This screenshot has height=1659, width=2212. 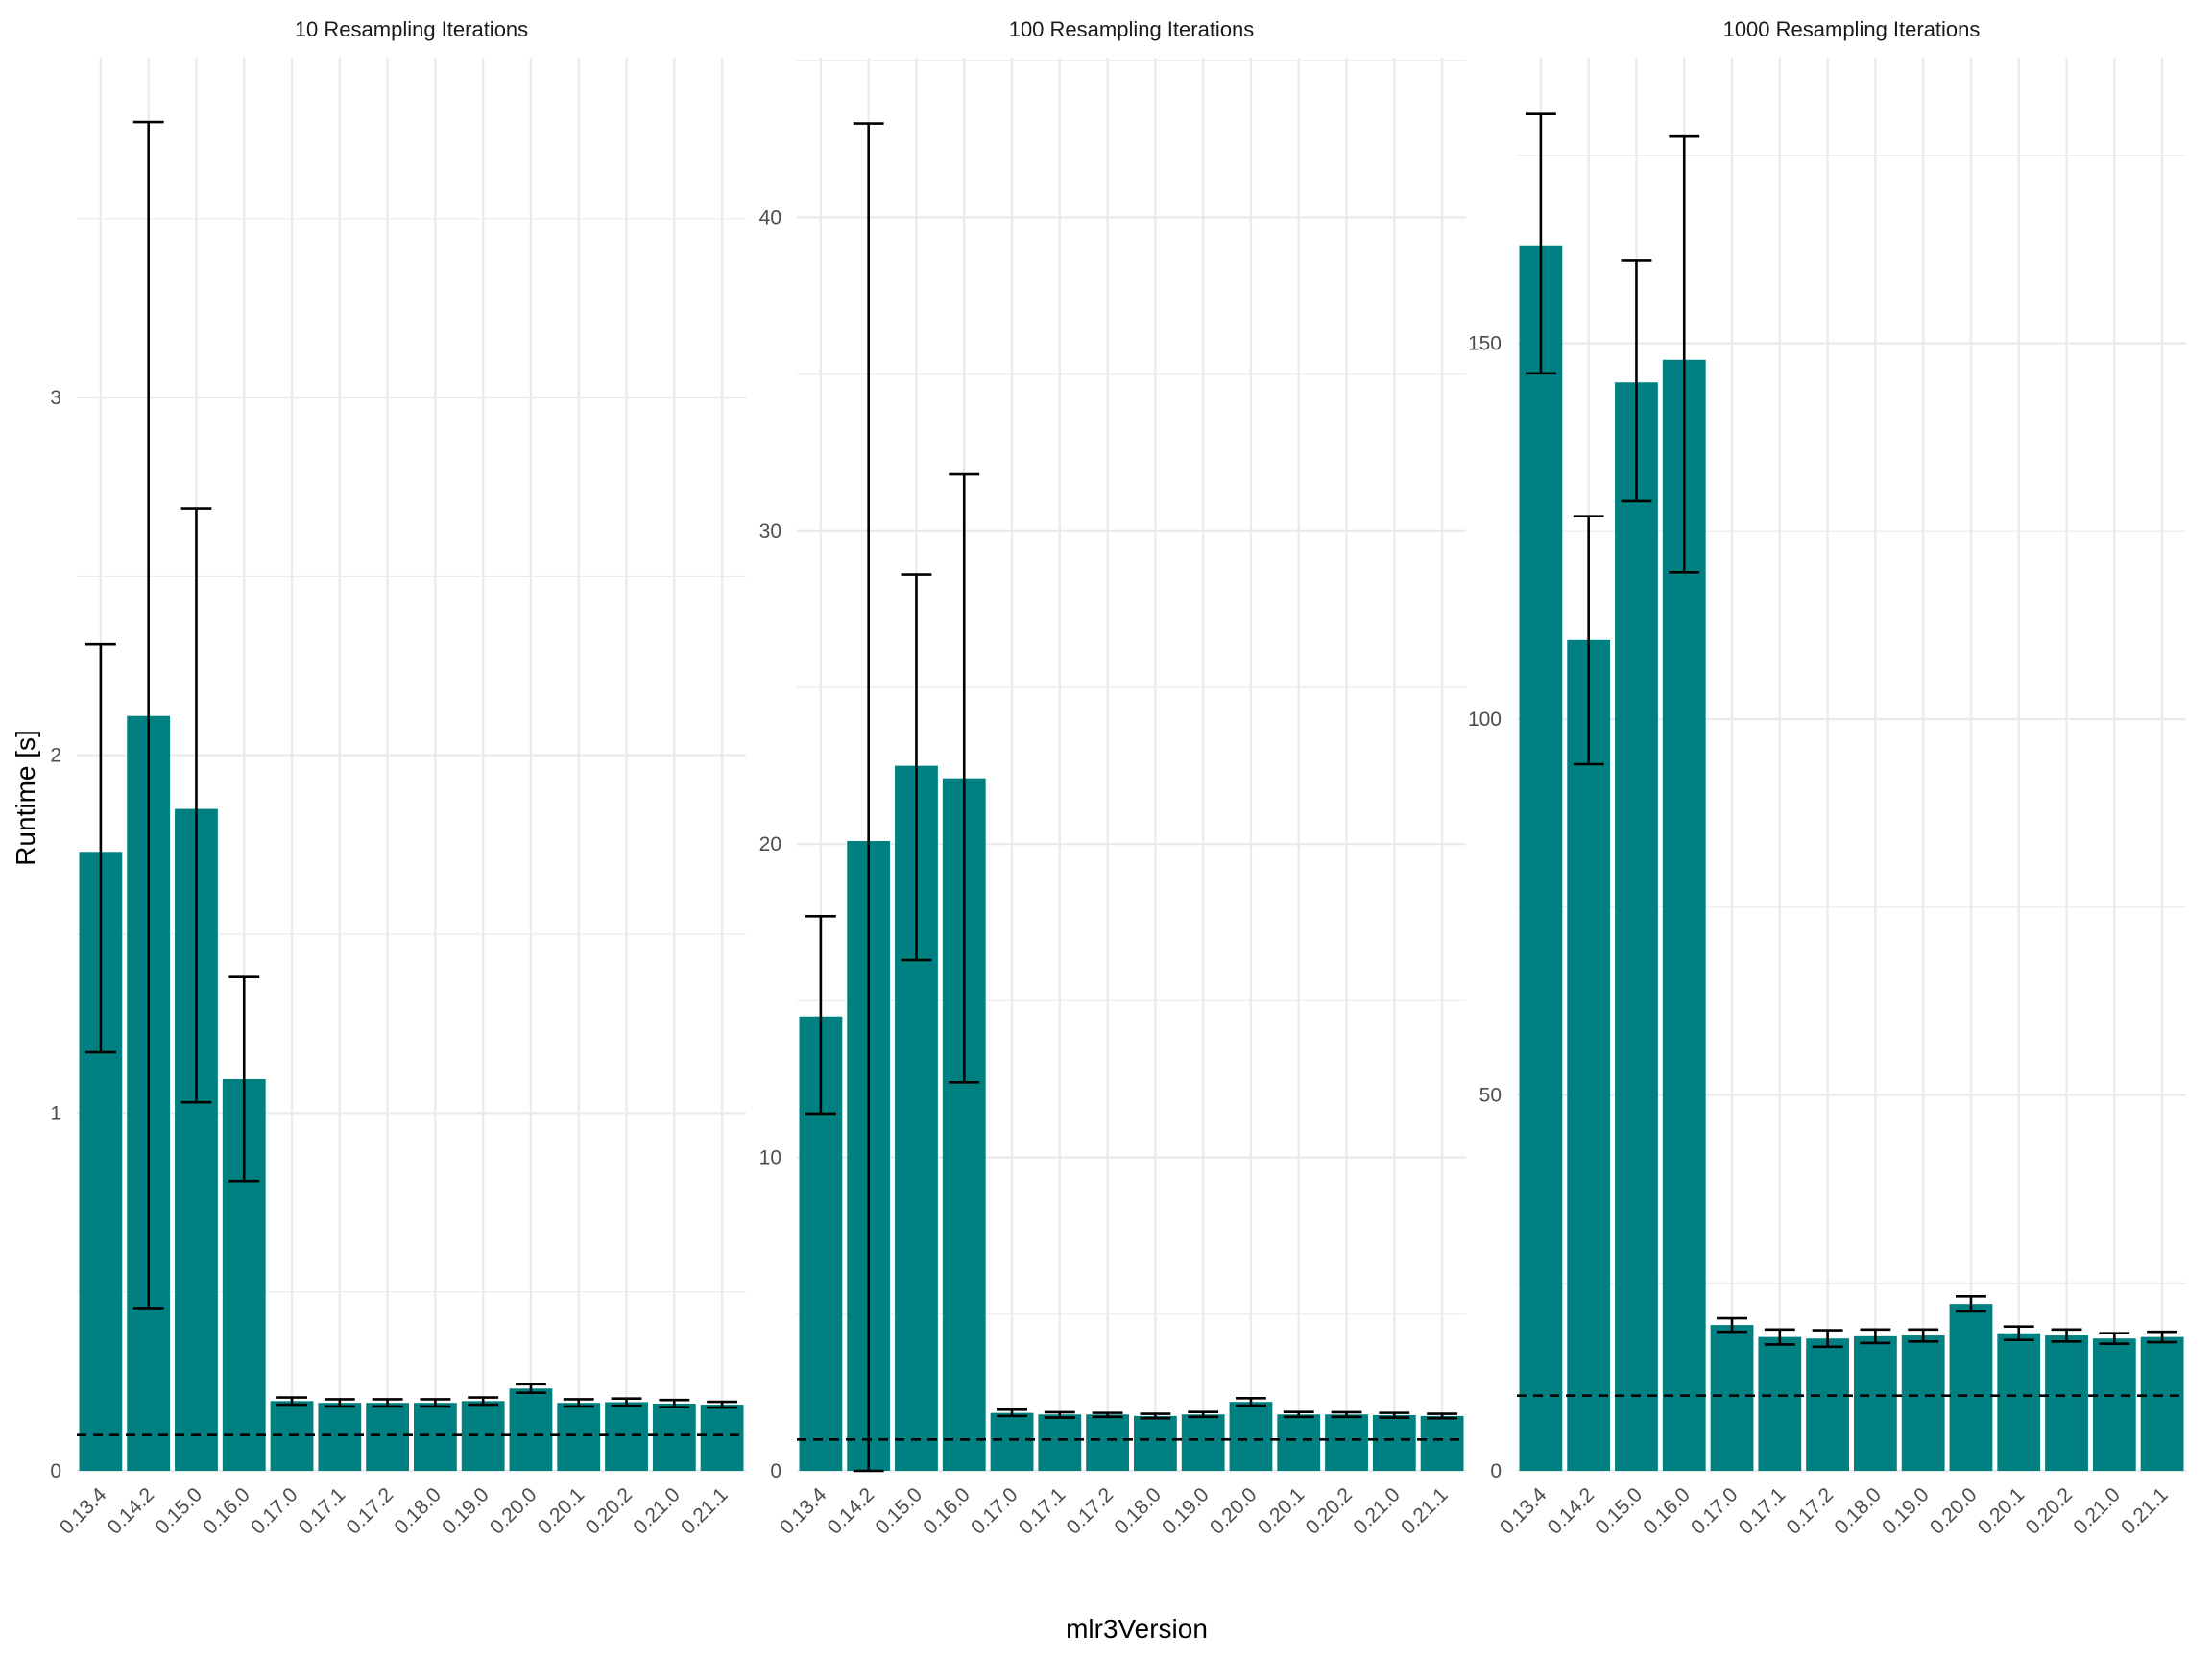 What do you see at coordinates (770, 844) in the screenshot?
I see `y-tick-label: 20` at bounding box center [770, 844].